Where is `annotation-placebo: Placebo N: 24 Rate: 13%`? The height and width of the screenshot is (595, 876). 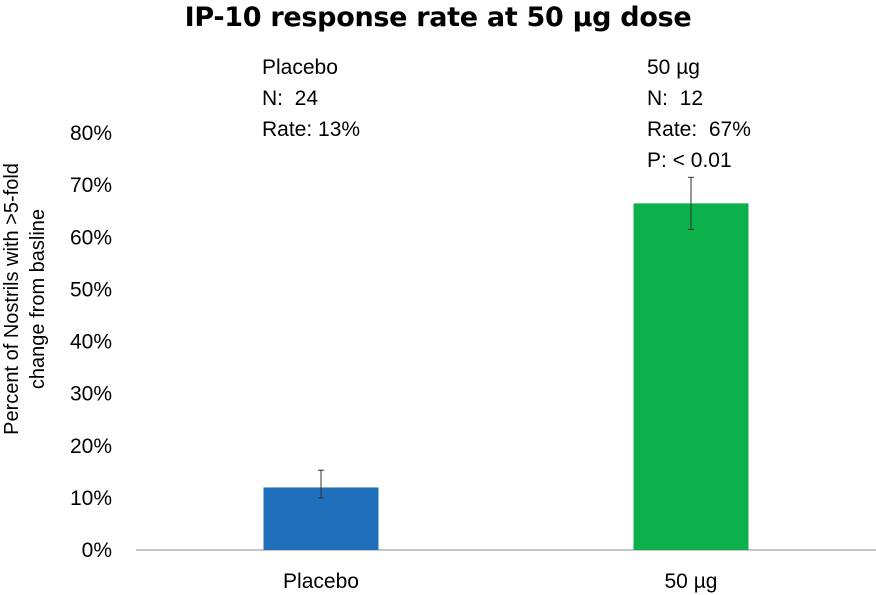 annotation-placebo: Placebo N: 24 Rate: 13% is located at coordinates (311, 98).